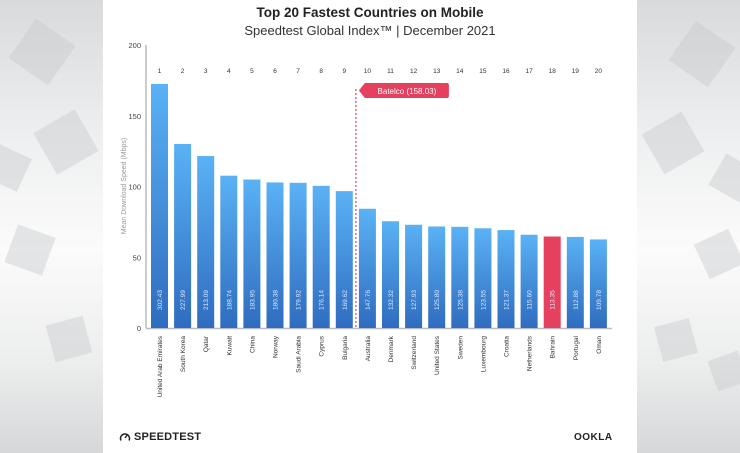 Image resolution: width=740 pixels, height=453 pixels. What do you see at coordinates (414, 71) in the screenshot?
I see `rank-label: 12` at bounding box center [414, 71].